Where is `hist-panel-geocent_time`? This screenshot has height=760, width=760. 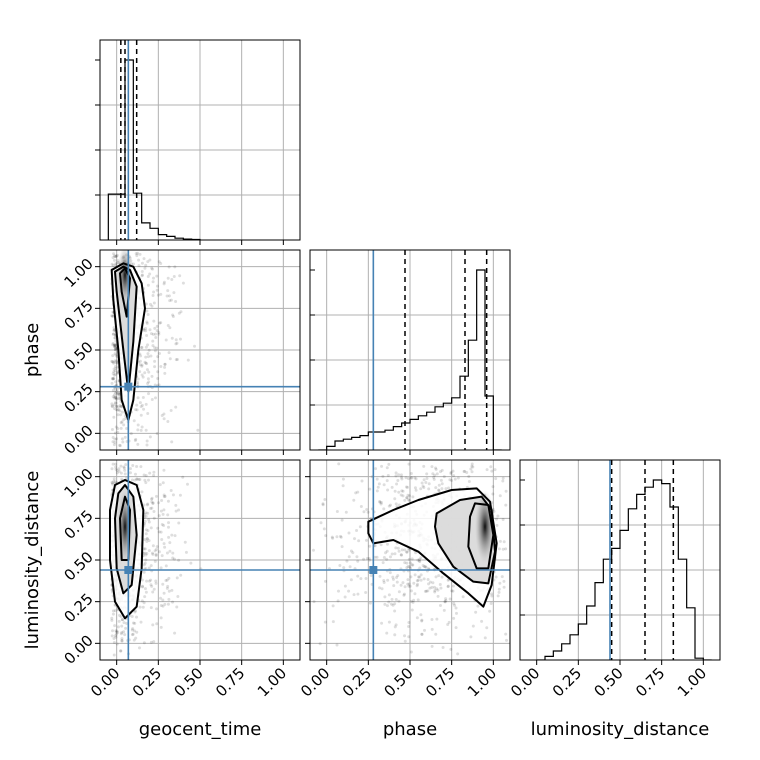 hist-panel-geocent_time is located at coordinates (198, 142).